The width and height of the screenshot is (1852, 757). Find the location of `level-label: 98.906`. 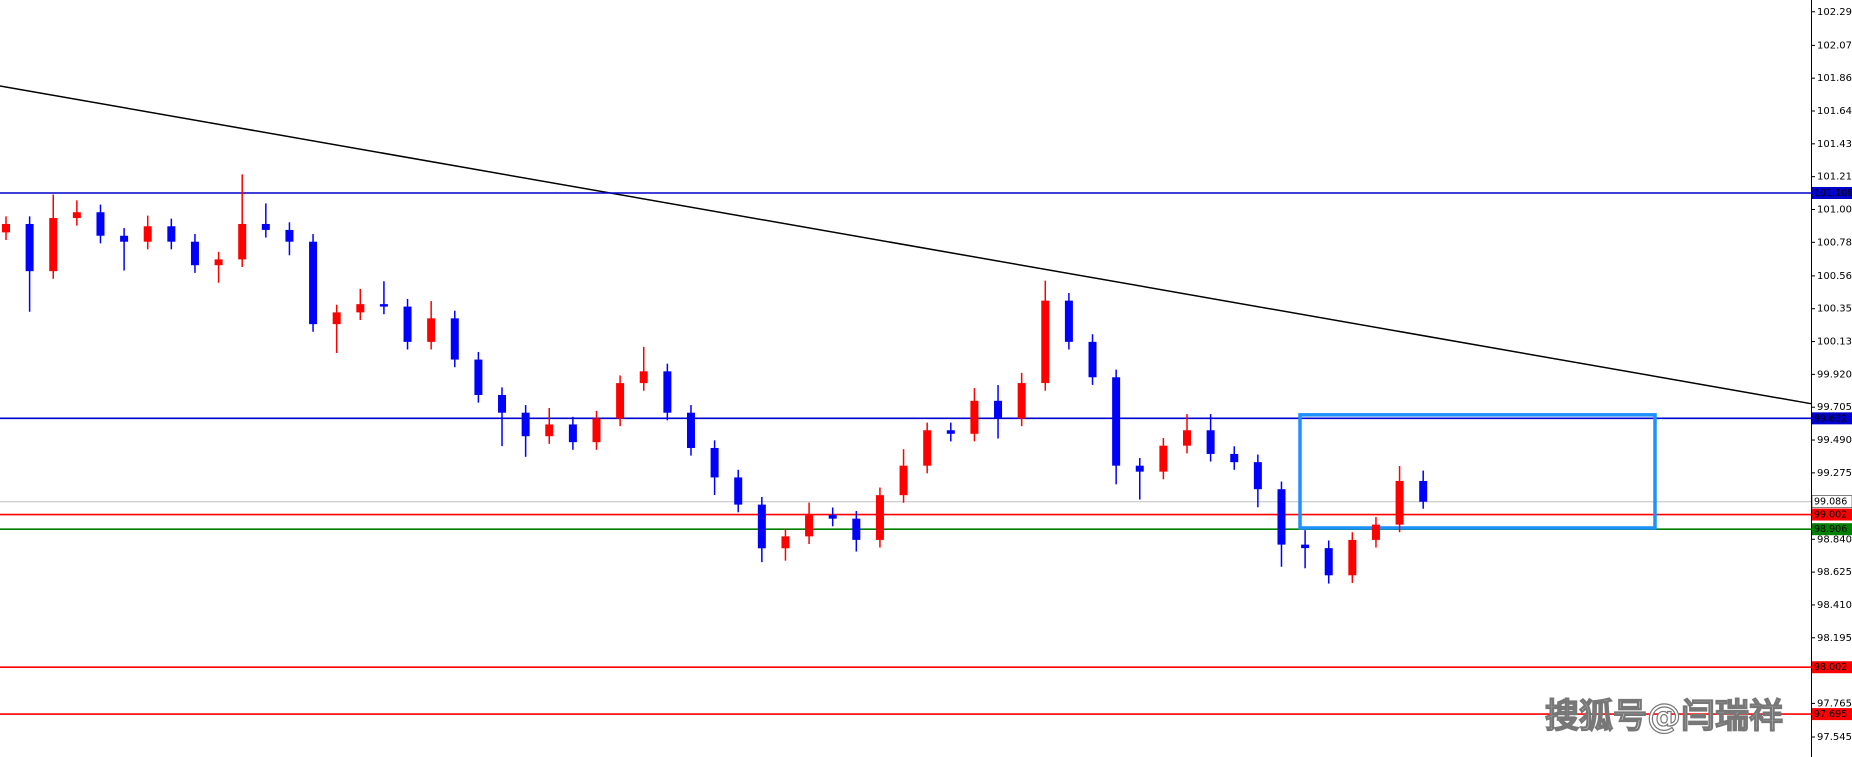

level-label: 98.906 is located at coordinates (1830, 529).